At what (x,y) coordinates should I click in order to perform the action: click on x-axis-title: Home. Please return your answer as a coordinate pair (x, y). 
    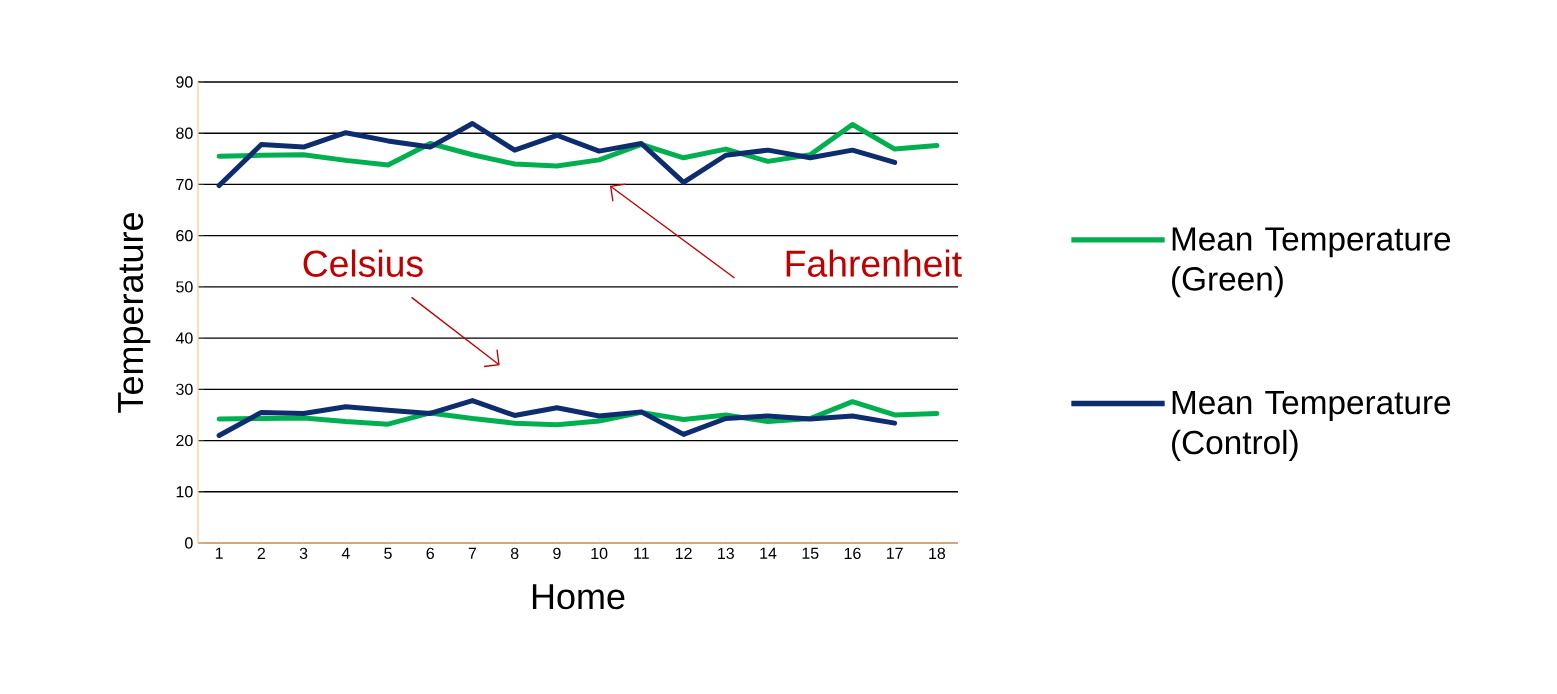
    Looking at the image, I should click on (578, 597).